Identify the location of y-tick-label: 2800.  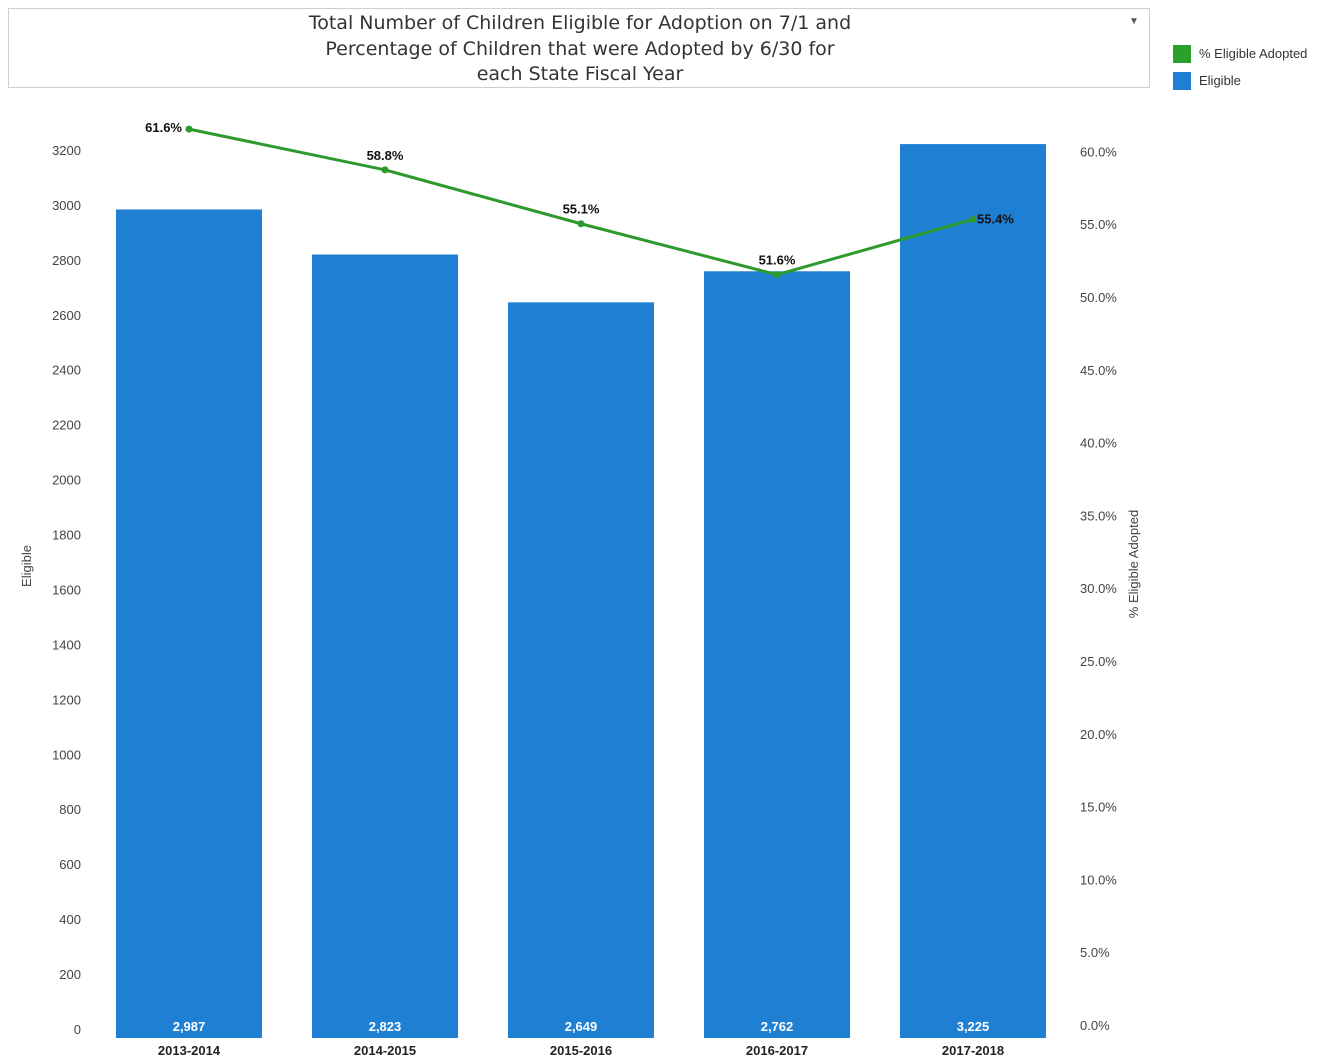
(66, 260).